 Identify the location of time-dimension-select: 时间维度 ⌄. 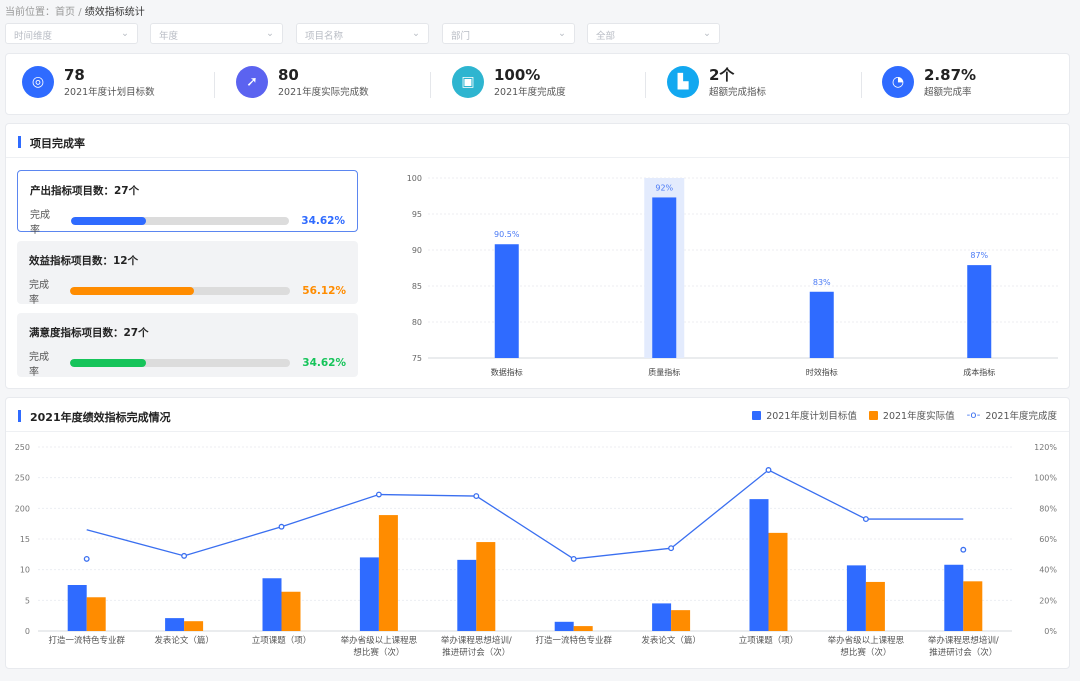
(71, 33).